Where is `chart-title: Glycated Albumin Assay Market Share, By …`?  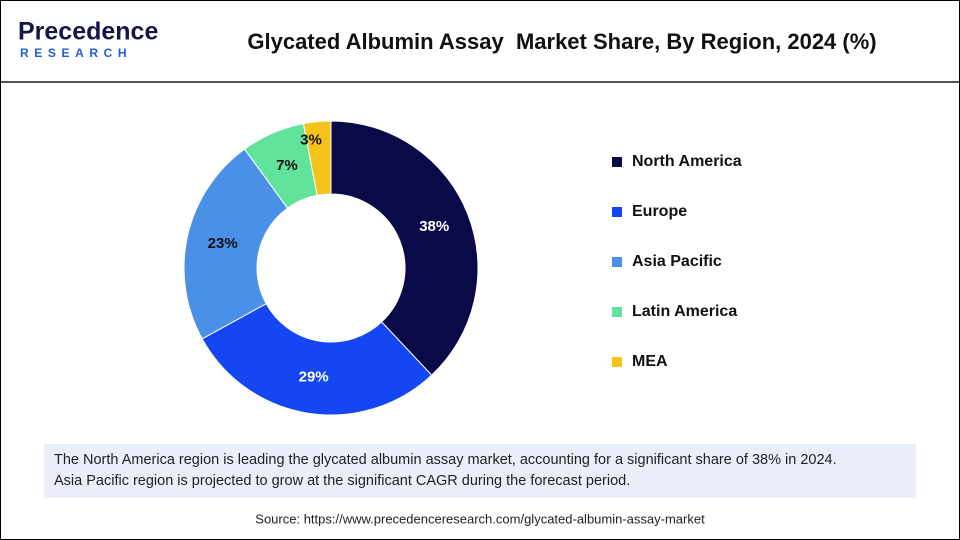 chart-title: Glycated Albumin Assay Market Share, By … is located at coordinates (561, 41).